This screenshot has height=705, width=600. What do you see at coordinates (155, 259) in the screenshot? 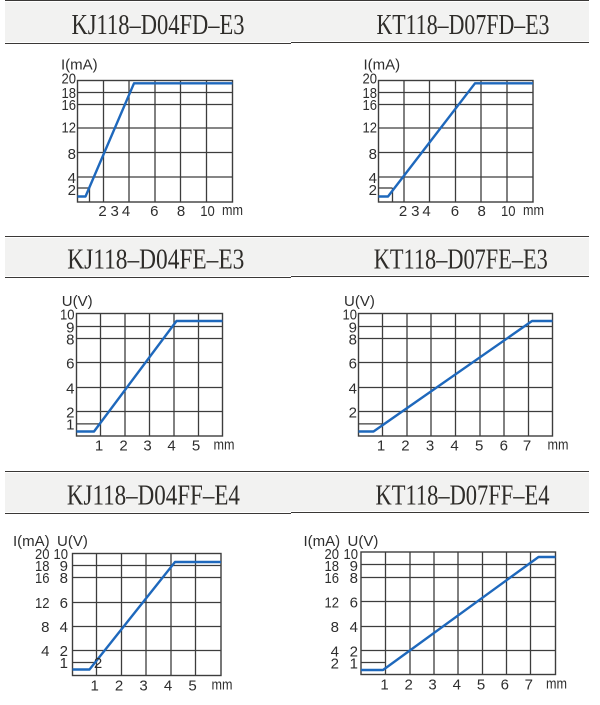
I see `svg-text: KJ118–D04FE–E3` at bounding box center [155, 259].